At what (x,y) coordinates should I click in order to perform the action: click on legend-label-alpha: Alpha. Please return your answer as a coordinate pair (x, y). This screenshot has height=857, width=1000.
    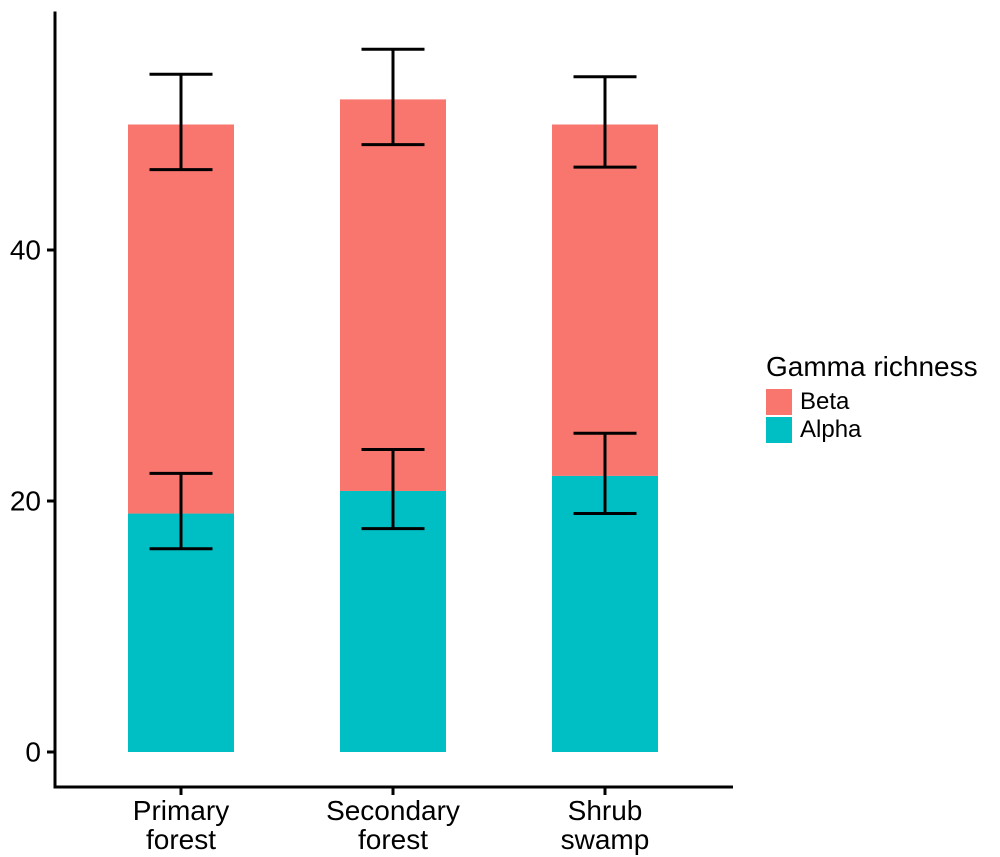
    Looking at the image, I should click on (831, 429).